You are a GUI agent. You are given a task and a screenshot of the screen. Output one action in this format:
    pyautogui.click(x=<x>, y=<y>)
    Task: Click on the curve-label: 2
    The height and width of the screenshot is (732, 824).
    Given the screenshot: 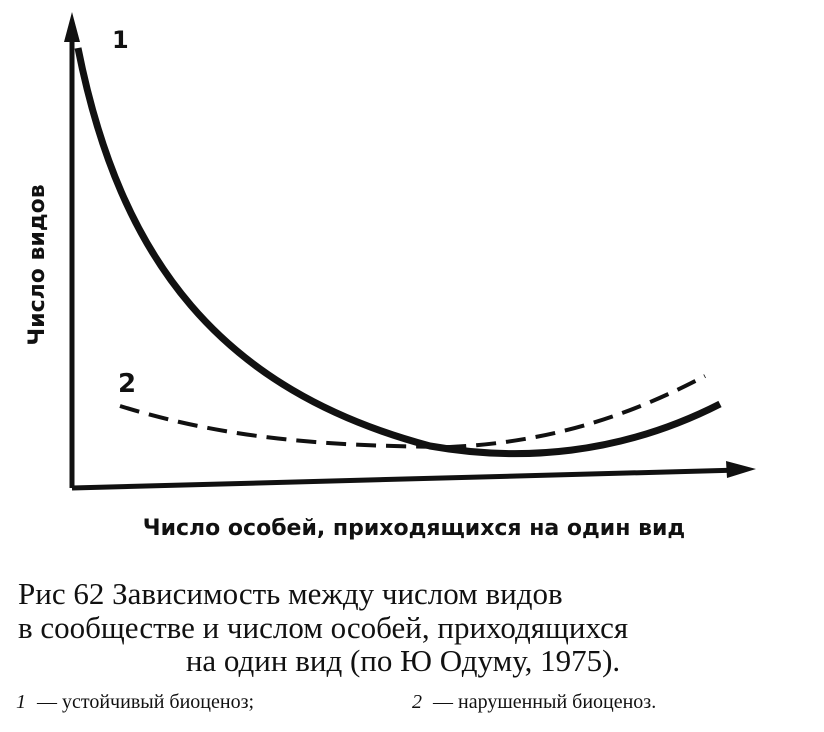 What is the action you would take?
    pyautogui.click(x=127, y=384)
    